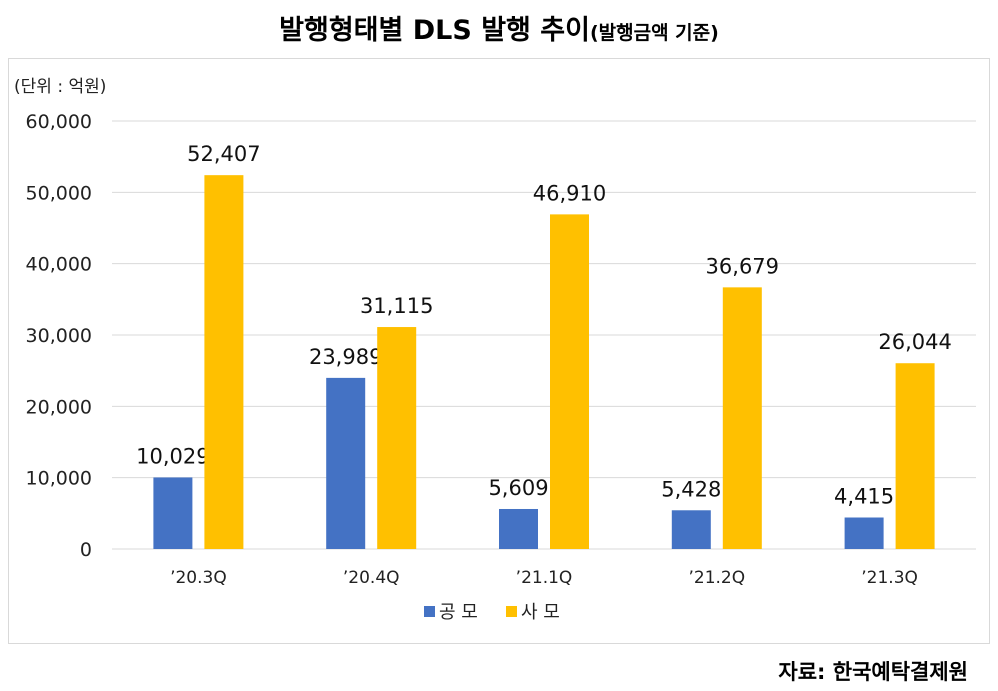 The height and width of the screenshot is (691, 998). Describe the element at coordinates (198, 578) in the screenshot. I see `x-tick-label: ’20.3Q` at that location.